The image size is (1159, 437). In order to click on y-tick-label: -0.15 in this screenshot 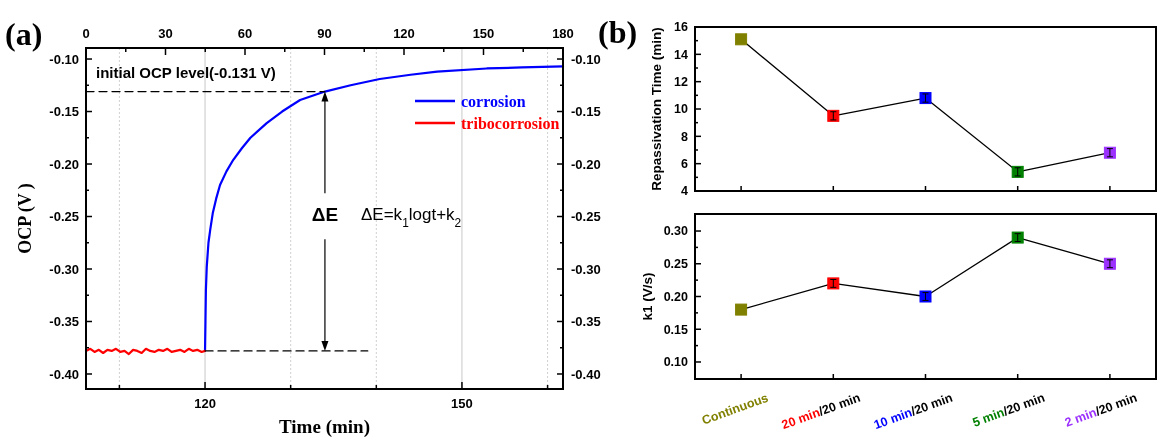, I will do `click(64, 112)`.